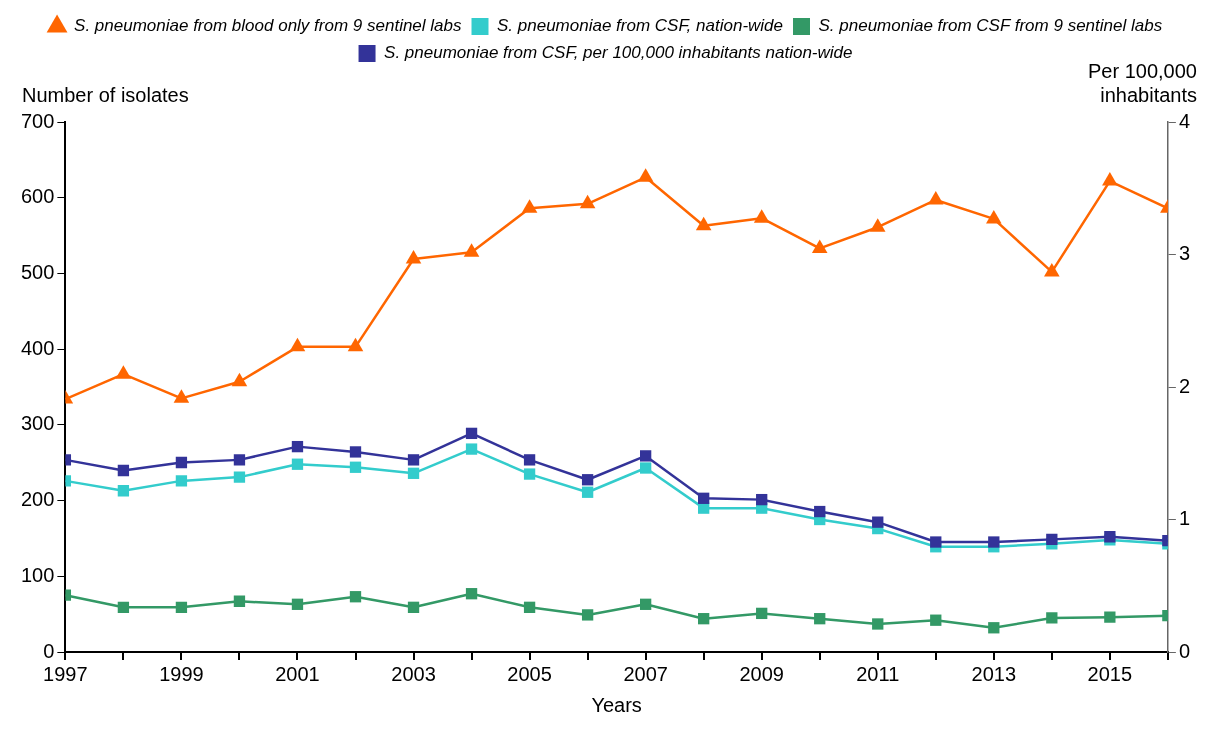 Image resolution: width=1215 pixels, height=729 pixels. I want to click on y2-tick-label: 3, so click(1184, 253).